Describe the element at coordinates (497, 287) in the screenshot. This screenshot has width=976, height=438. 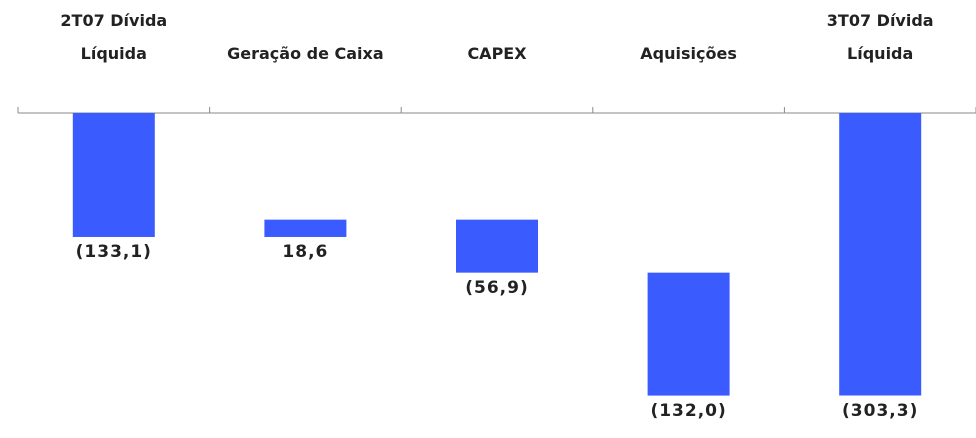
I see `value-label: (56,9)` at that location.